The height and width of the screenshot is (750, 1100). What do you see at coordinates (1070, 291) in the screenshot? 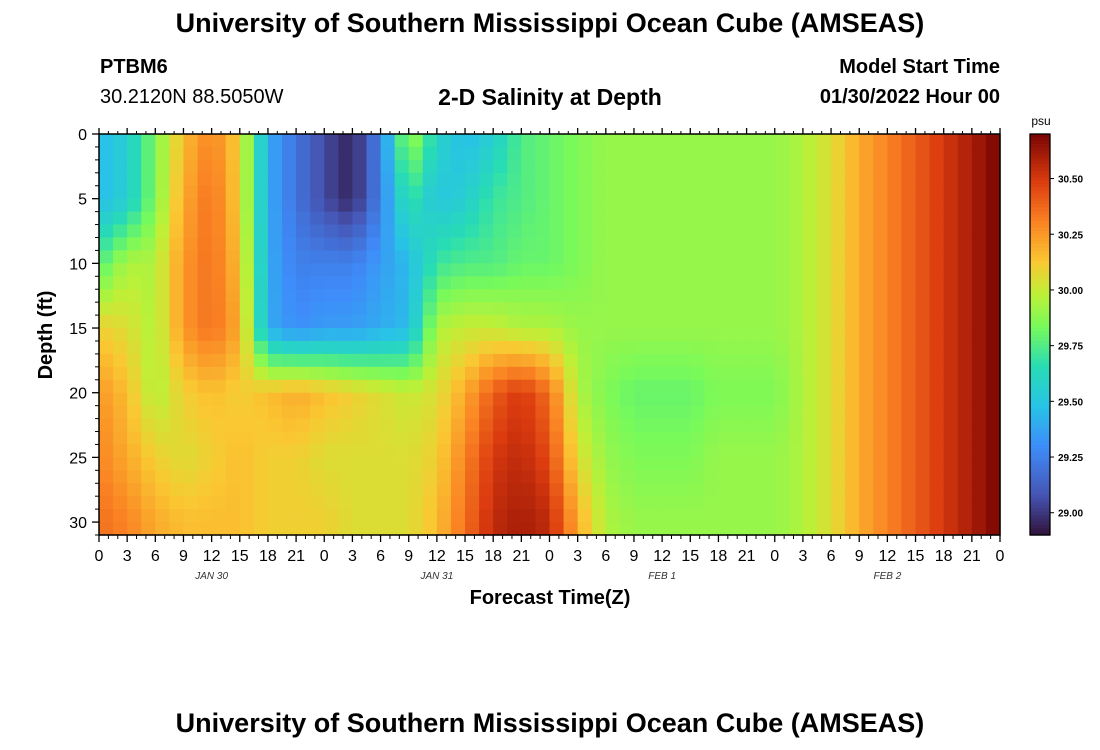
I see `colorbar-tick-label: 30.00` at bounding box center [1070, 291].